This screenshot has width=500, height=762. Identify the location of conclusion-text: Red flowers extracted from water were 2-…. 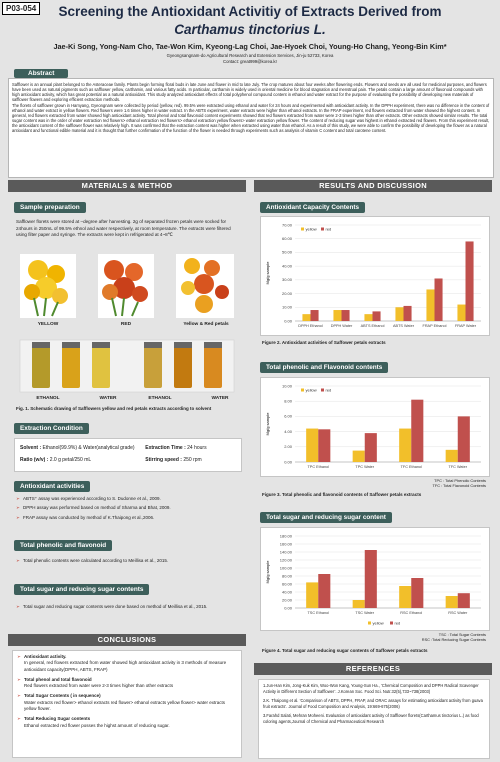
(99, 686).